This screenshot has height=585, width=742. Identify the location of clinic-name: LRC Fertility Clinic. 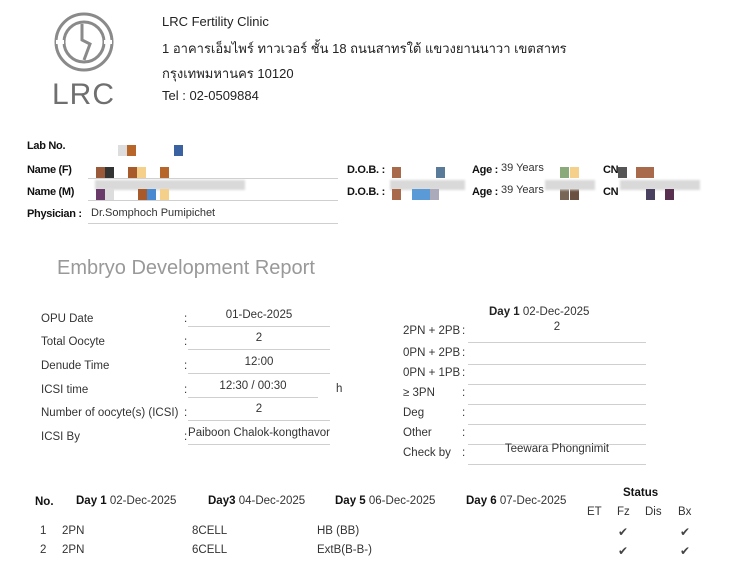
(215, 21).